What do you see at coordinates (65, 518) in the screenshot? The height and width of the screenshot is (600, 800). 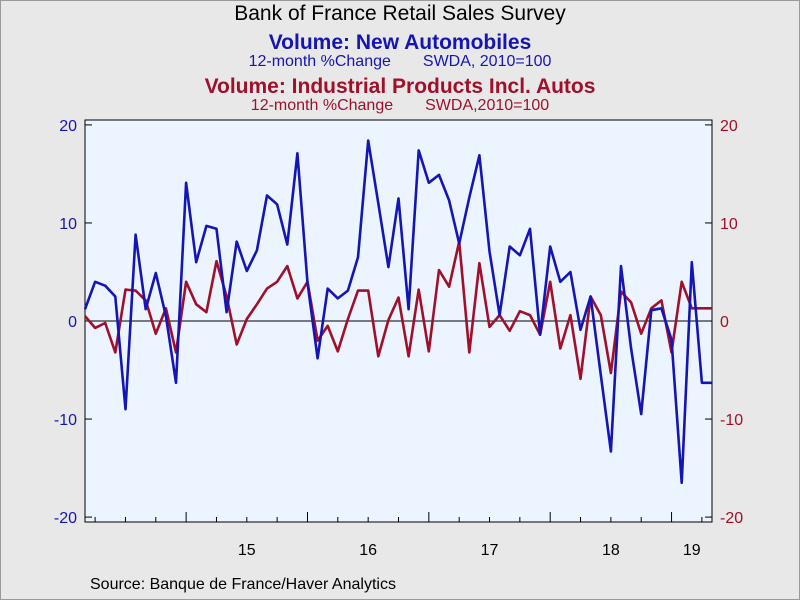 I see `y-tick-label-left: -20` at bounding box center [65, 518].